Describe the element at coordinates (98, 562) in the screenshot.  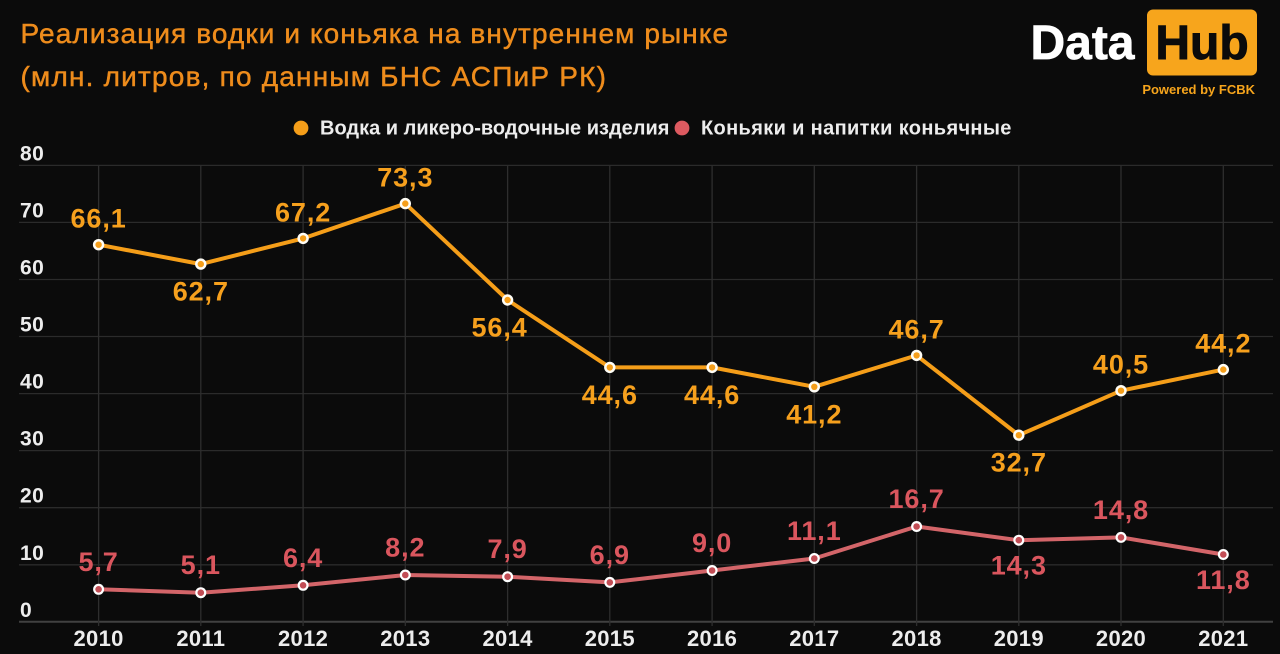
I see `svg-text: 5,7` at that location.